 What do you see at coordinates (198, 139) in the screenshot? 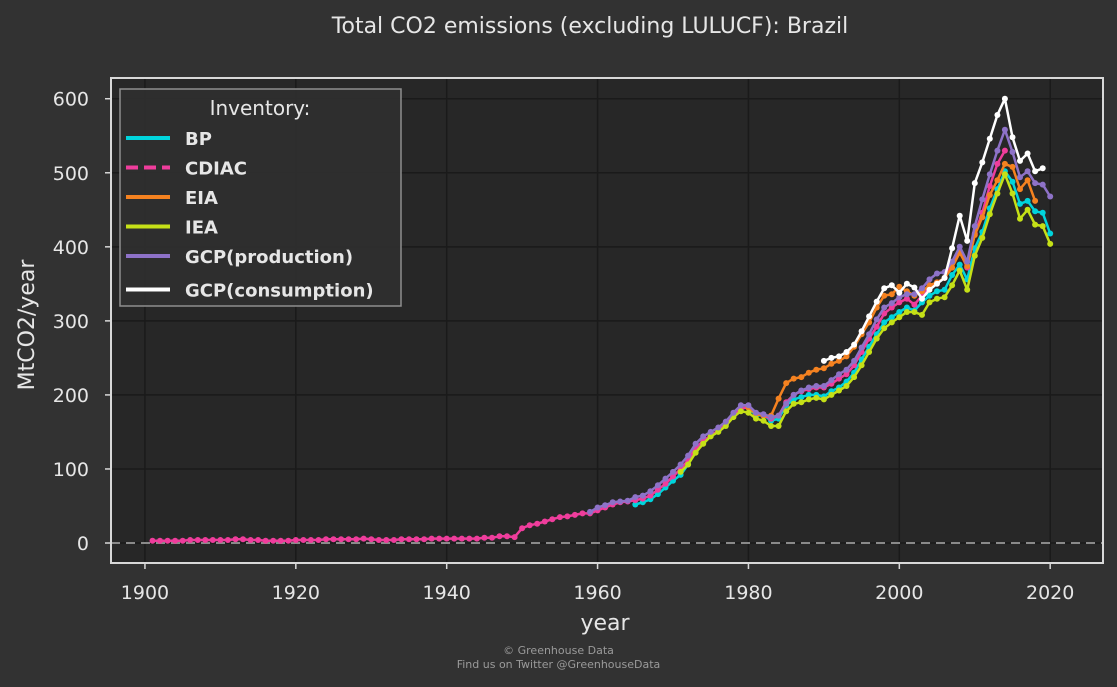
I see `legend-label-bp: BP` at bounding box center [198, 139].